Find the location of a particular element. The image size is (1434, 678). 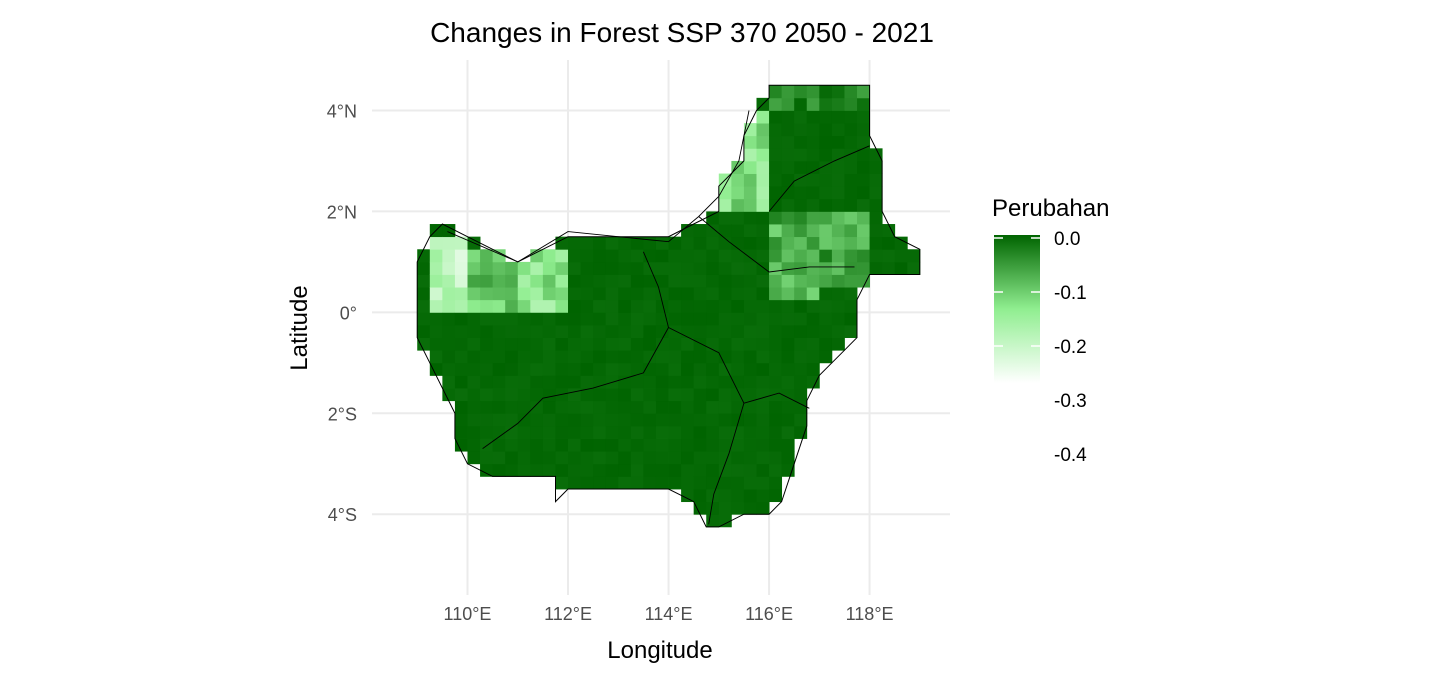

y-tick-label: 4°N is located at coordinates (342, 111).